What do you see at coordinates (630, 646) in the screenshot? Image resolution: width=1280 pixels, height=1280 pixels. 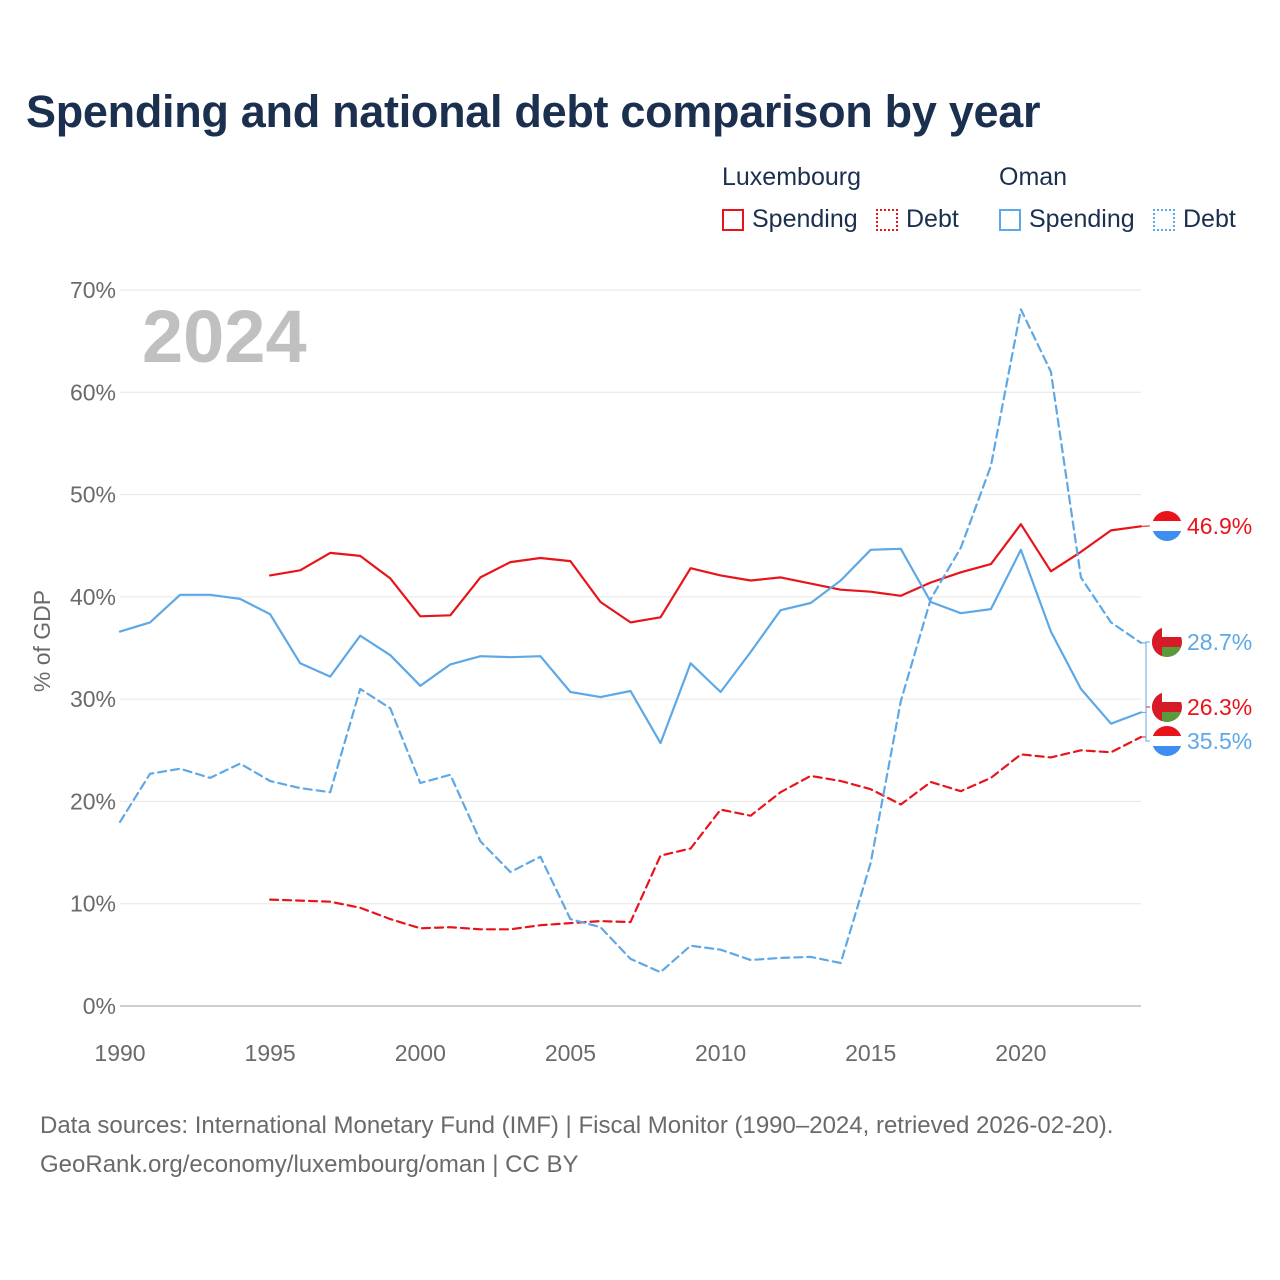 I see `series-line-oman-spending` at bounding box center [630, 646].